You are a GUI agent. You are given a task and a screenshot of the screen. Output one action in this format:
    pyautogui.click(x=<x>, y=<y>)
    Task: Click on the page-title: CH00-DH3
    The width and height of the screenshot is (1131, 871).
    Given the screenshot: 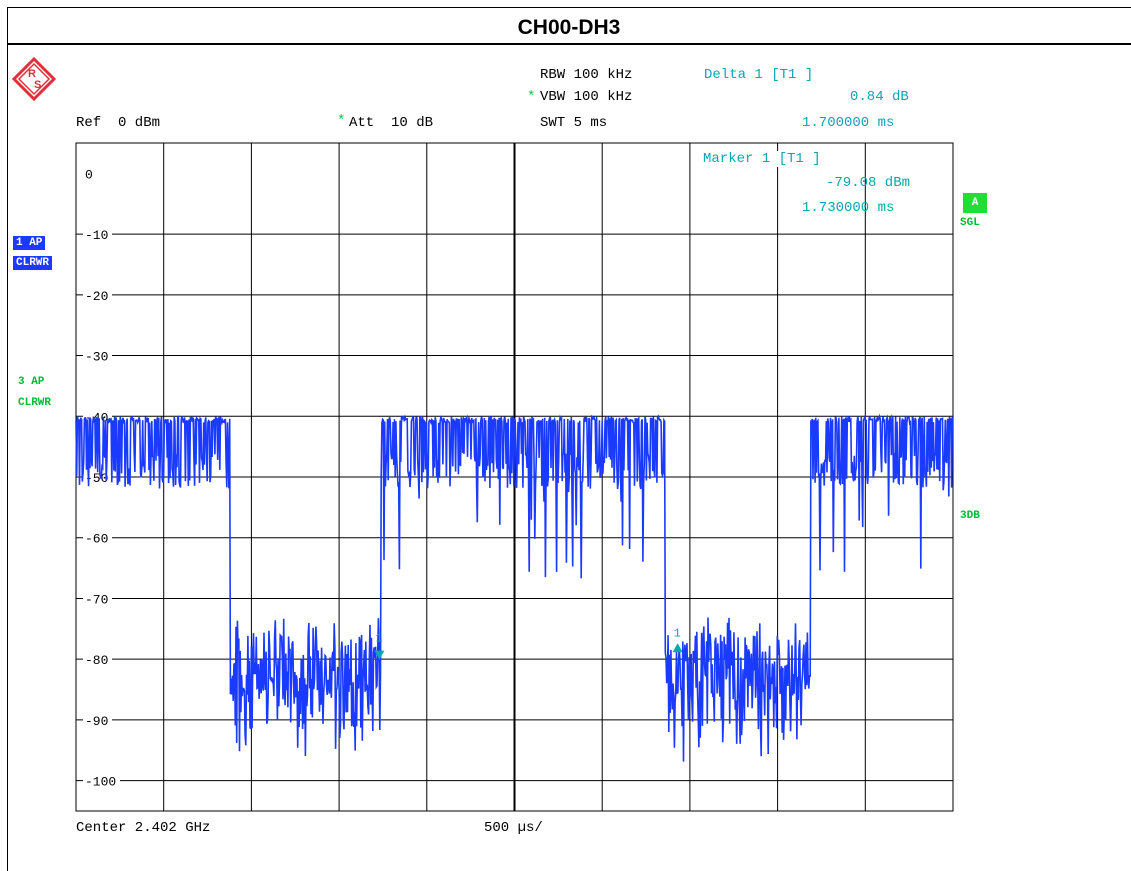 What is the action you would take?
    pyautogui.click(x=569, y=27)
    